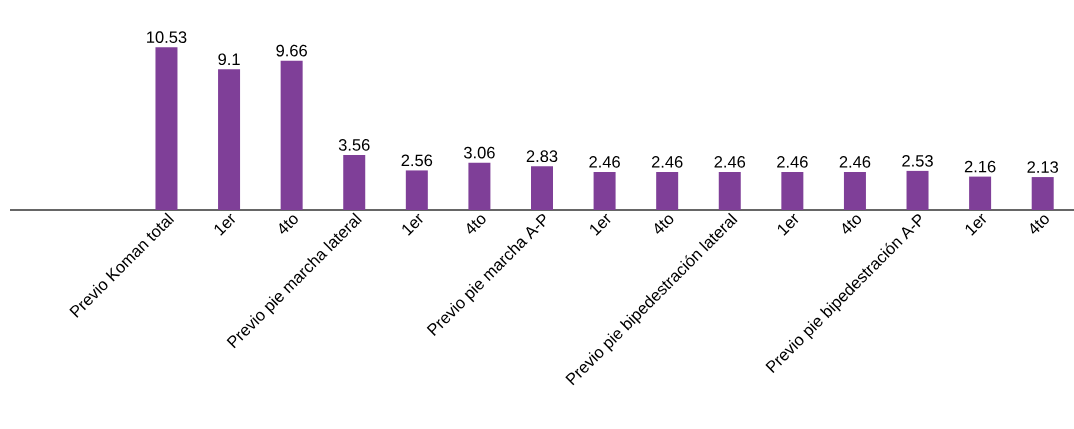  What do you see at coordinates (1043, 167) in the screenshot?
I see `data-label: 2.13` at bounding box center [1043, 167].